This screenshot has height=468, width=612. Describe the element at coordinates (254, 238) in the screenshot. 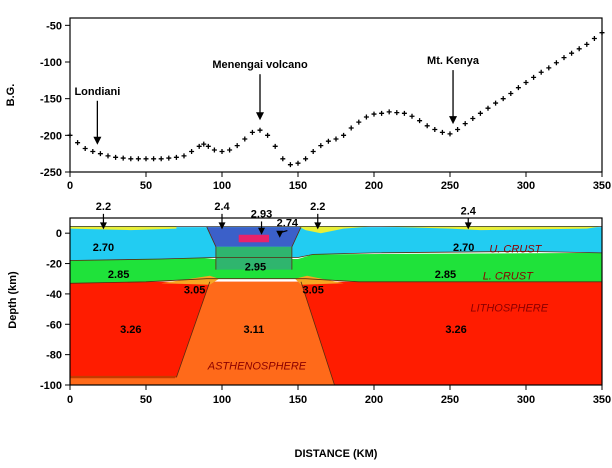

I see `intrusion-body` at that location.